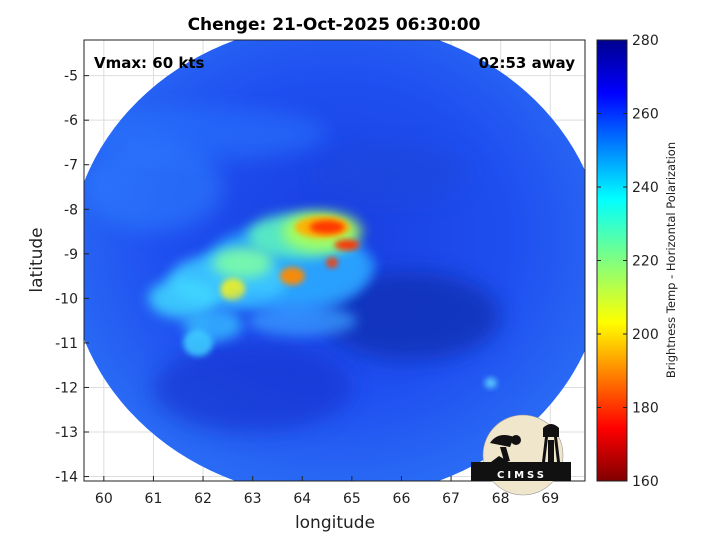 This screenshot has height=540, width=720. I want to click on colorbar-scale, so click(612, 260).